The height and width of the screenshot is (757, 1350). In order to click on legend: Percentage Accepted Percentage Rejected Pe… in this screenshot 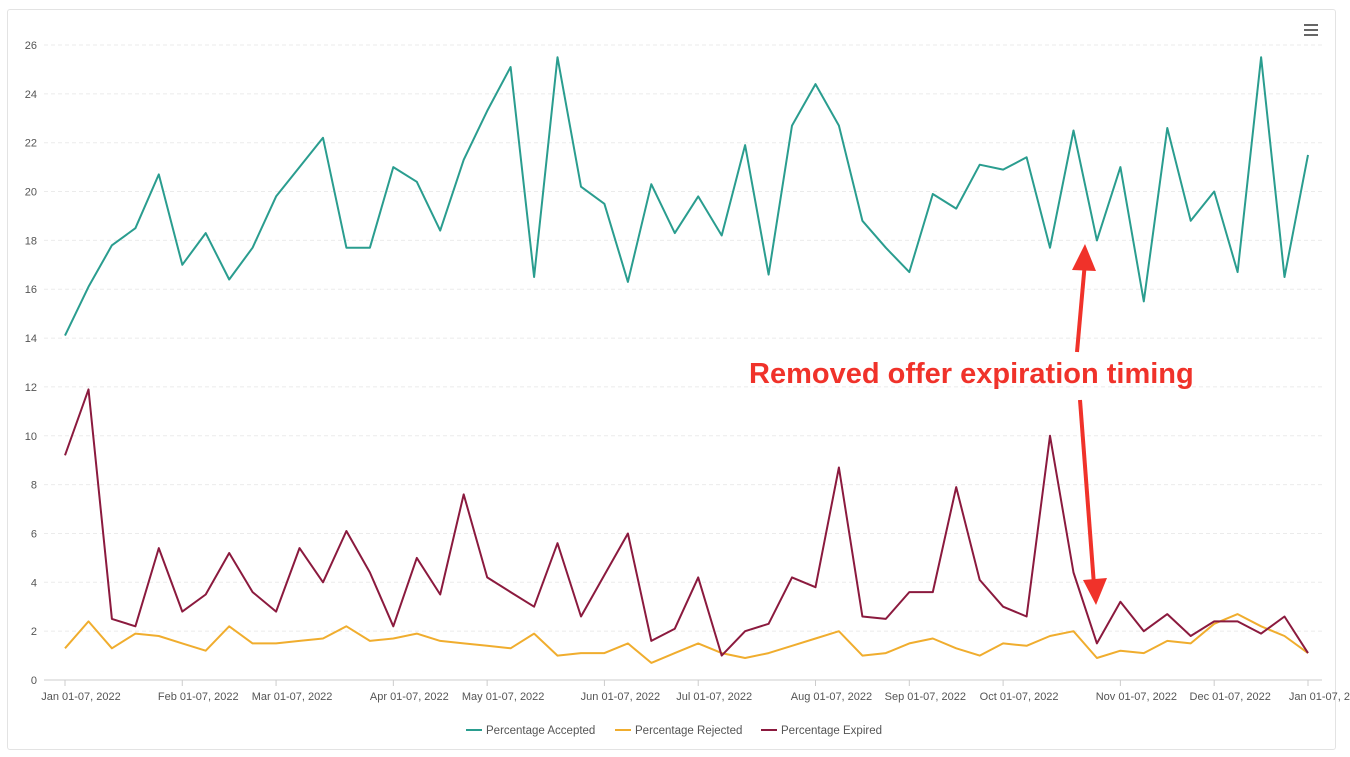, I will do `click(674, 731)`.